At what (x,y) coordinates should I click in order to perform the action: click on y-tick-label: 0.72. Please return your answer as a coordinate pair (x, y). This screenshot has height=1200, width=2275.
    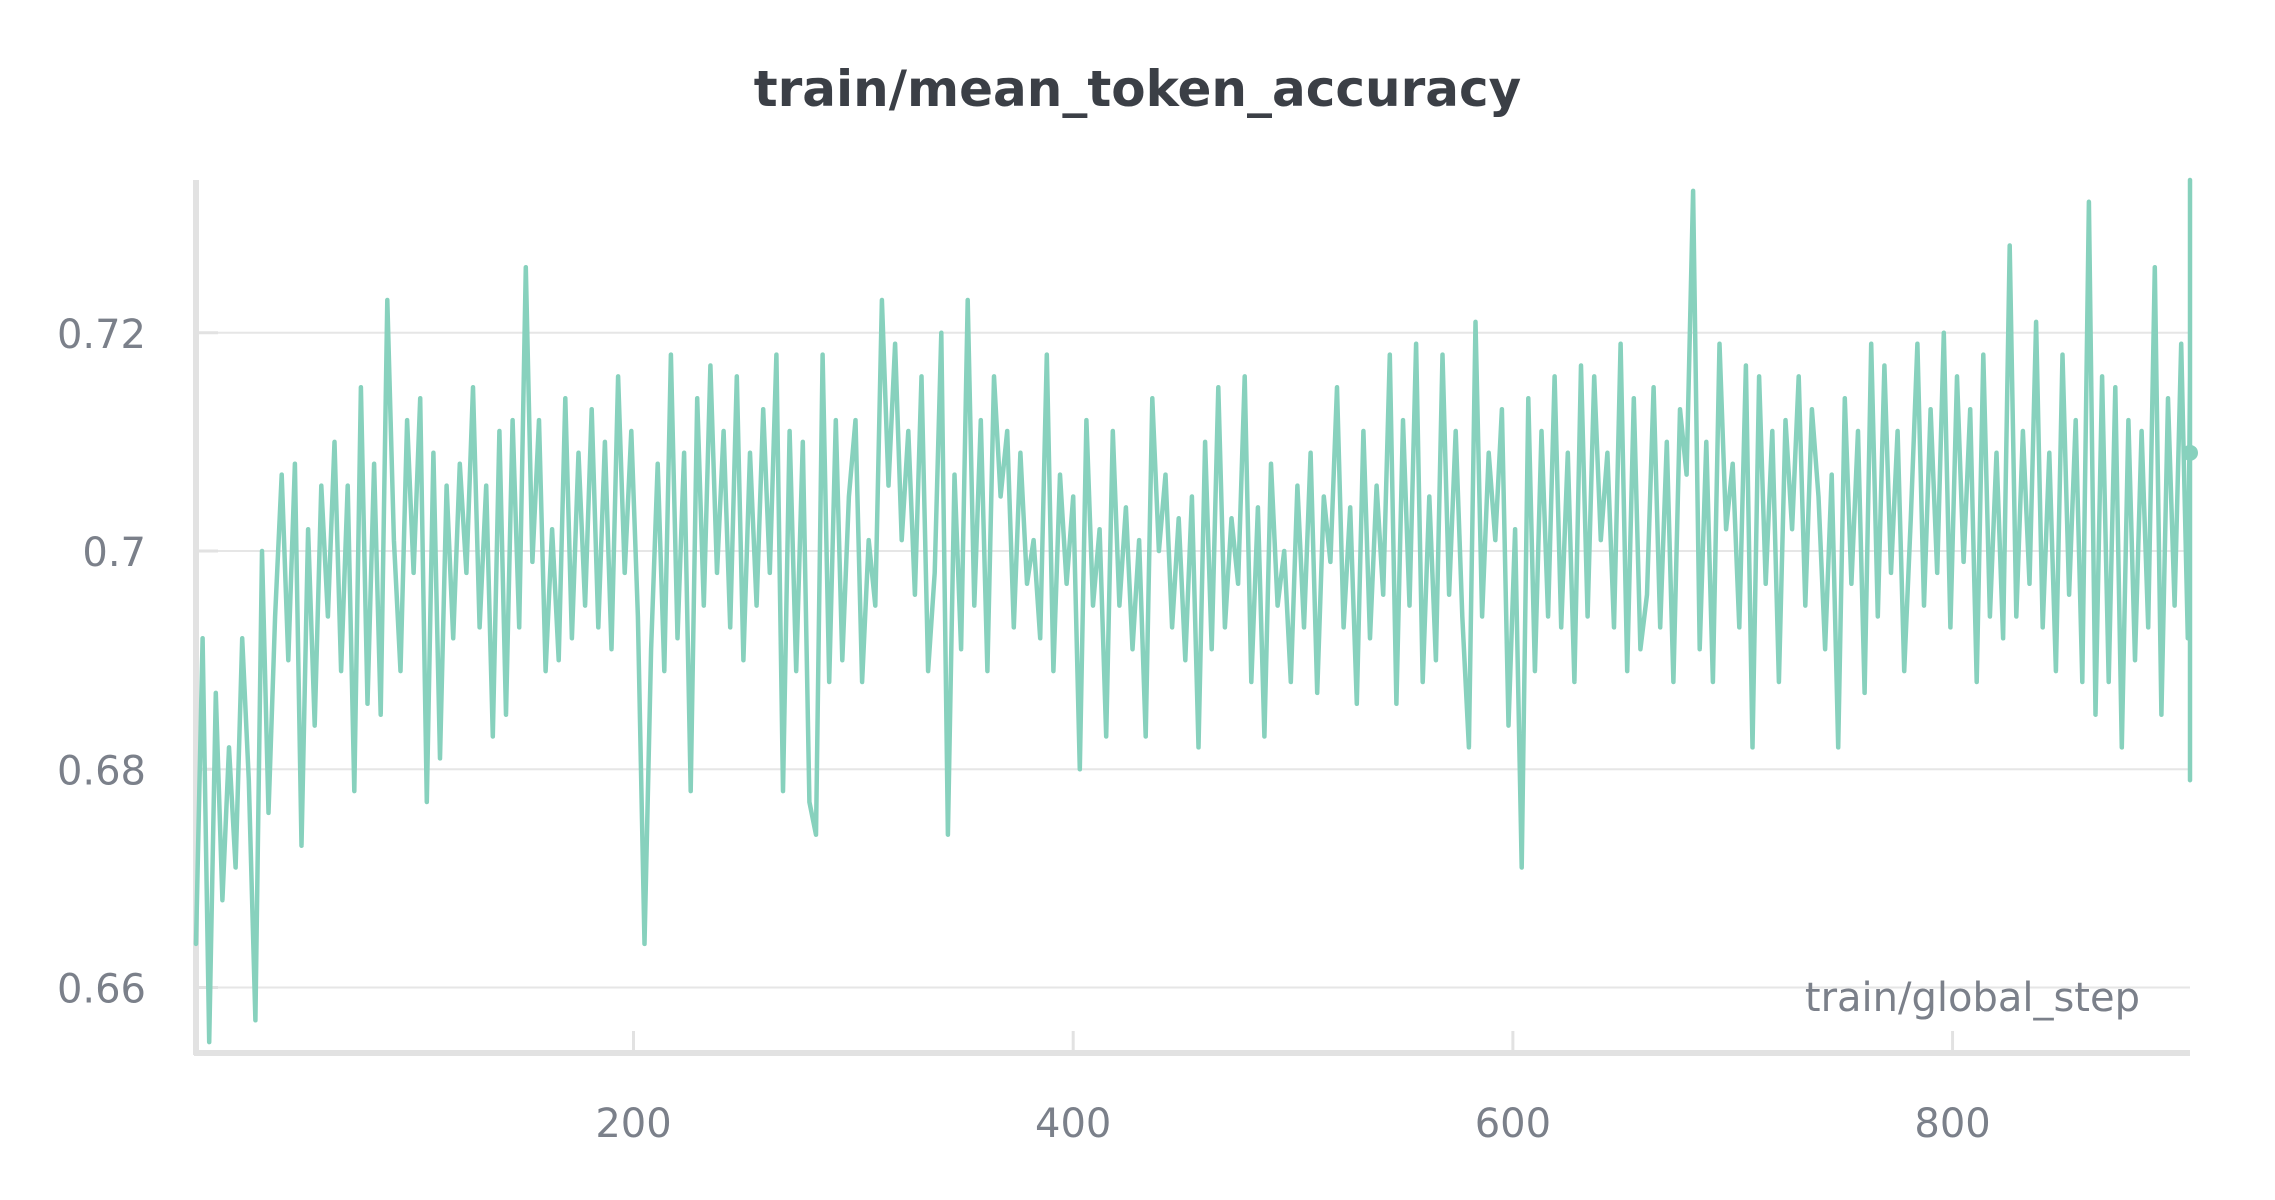
    Looking at the image, I should click on (101, 335).